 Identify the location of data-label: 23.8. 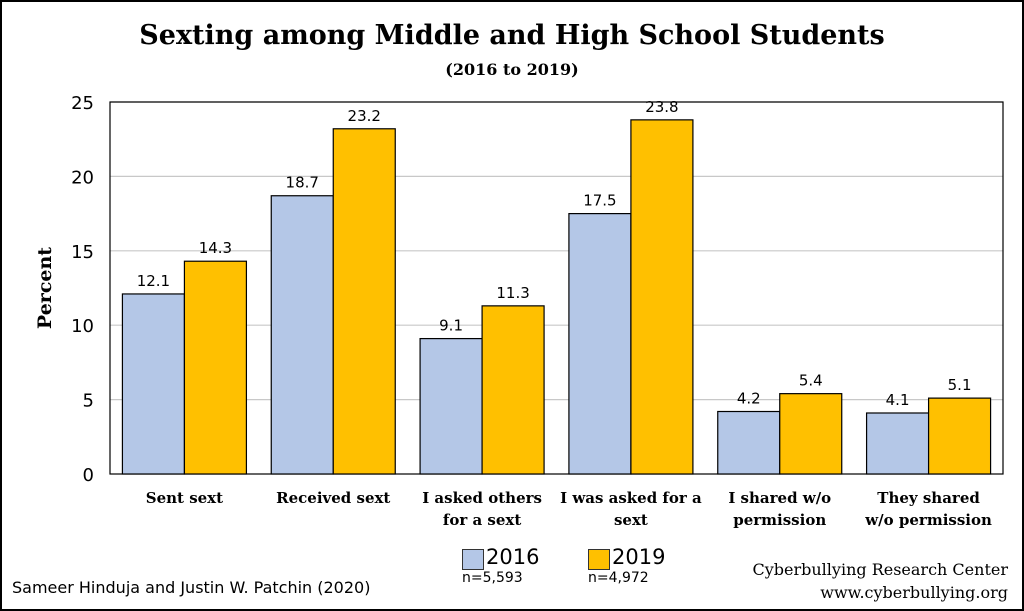
(661, 107).